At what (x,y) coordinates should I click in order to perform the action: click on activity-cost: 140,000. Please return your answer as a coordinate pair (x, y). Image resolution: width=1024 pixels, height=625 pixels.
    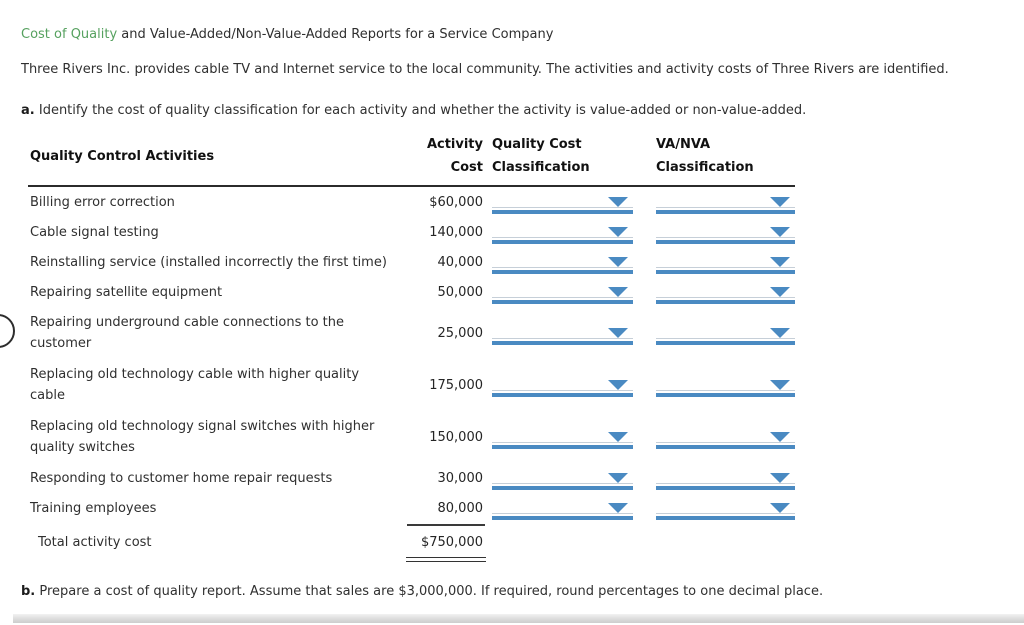
    Looking at the image, I should click on (456, 232).